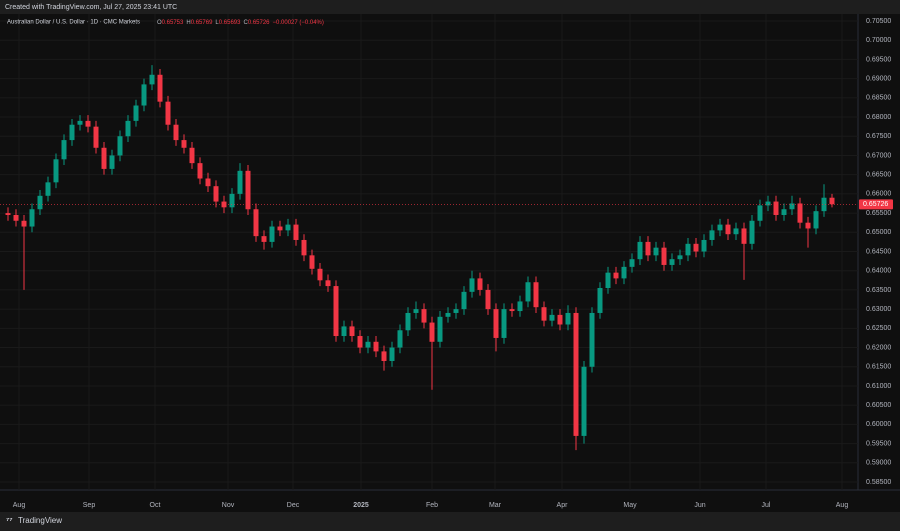  Describe the element at coordinates (878, 309) in the screenshot. I see `y-tick-label: 0.63000` at that location.